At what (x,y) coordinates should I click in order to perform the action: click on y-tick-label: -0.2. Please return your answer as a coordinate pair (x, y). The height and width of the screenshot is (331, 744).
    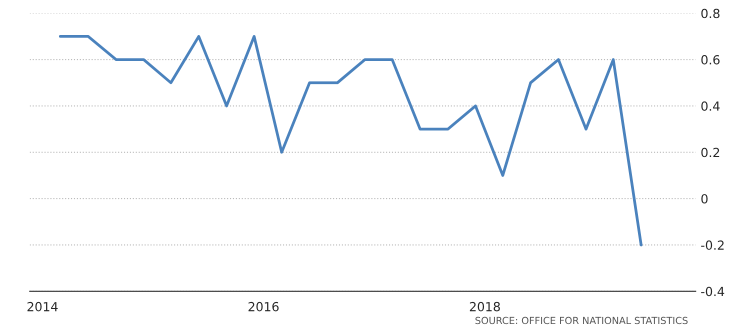
    Looking at the image, I should click on (712, 245).